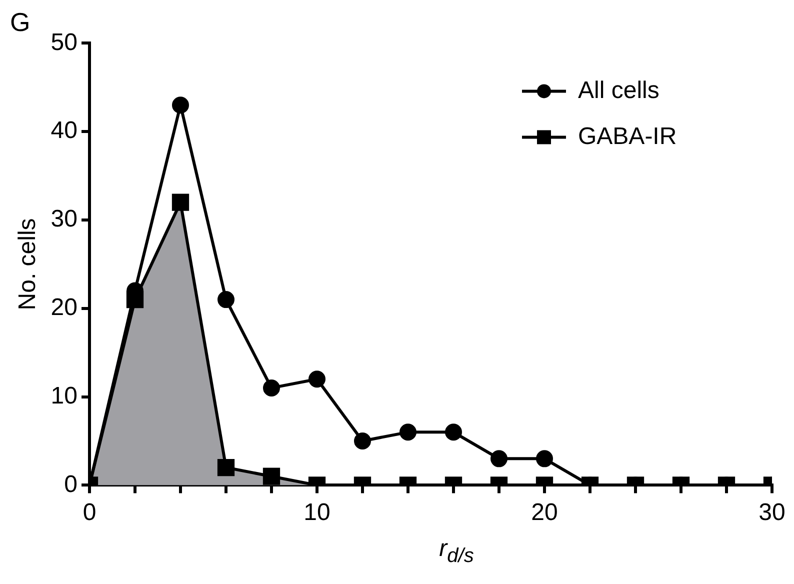 Image resolution: width=794 pixels, height=584 pixels. Describe the element at coordinates (64, 42) in the screenshot. I see `y-tick-label: 50` at that location.